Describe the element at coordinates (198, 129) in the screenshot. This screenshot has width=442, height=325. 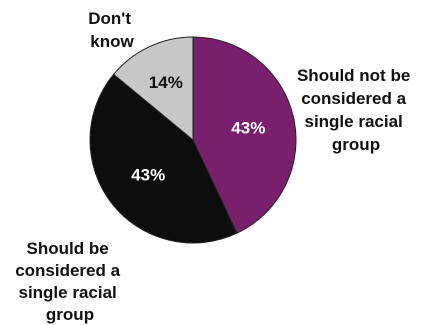
I see `slice-value-labels: 43% 43% 14%` at that location.